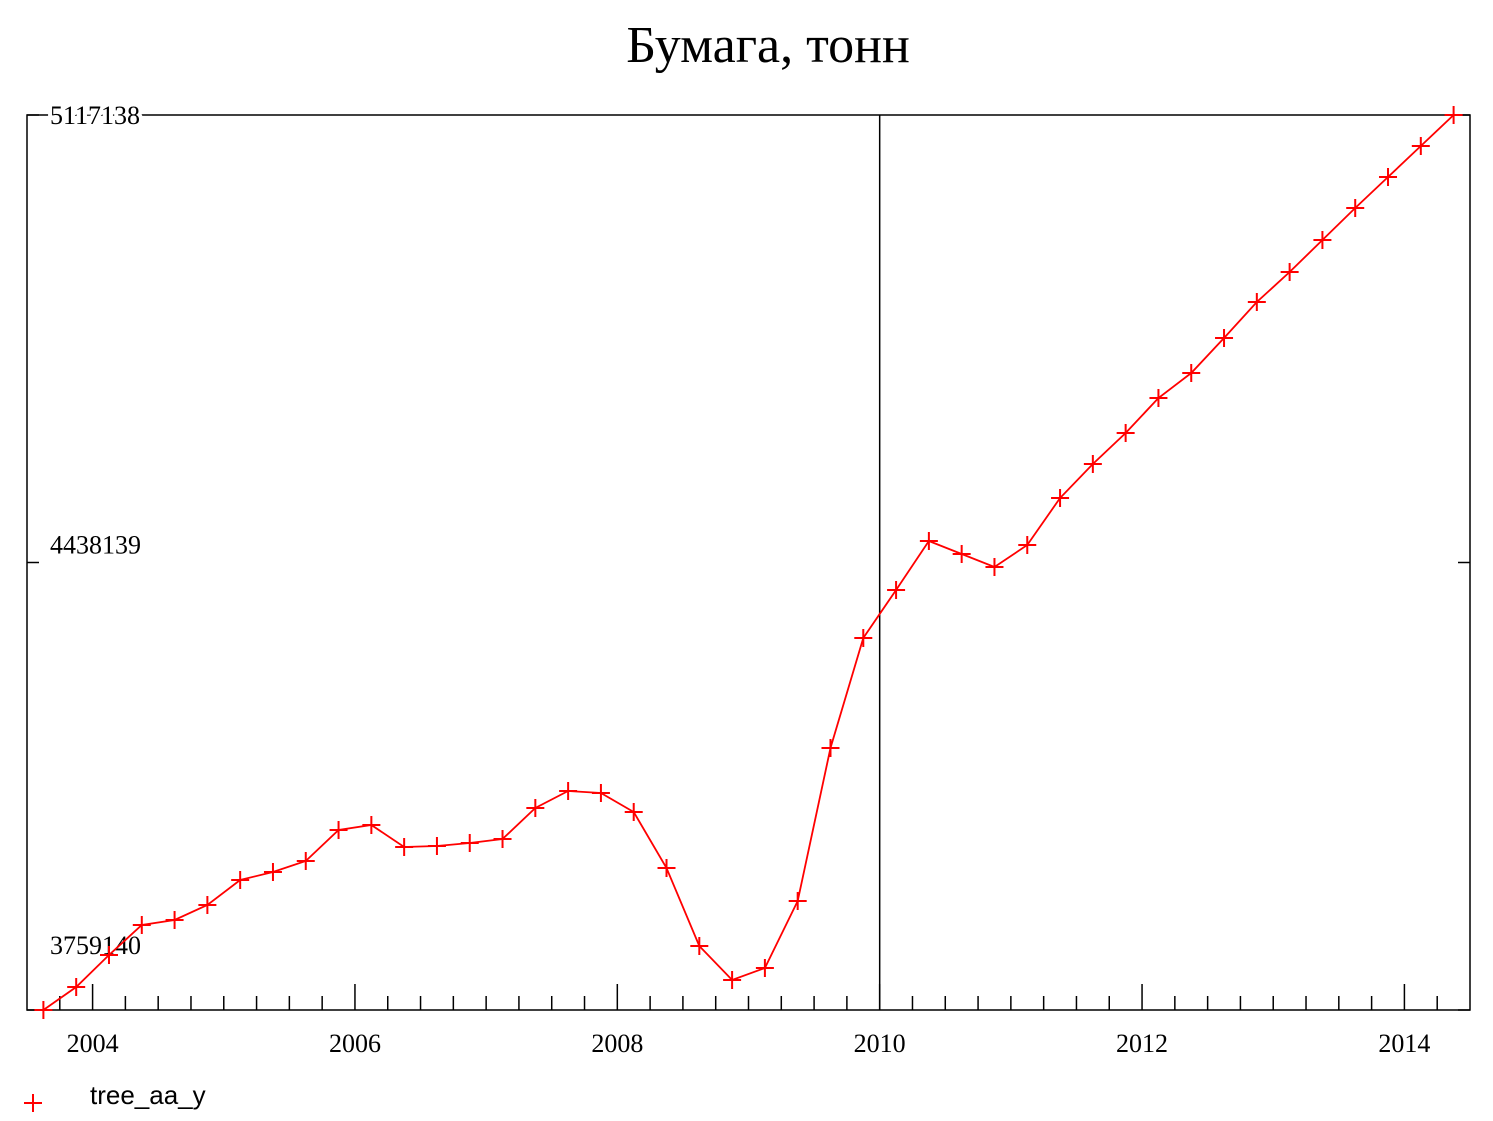  I want to click on x-tick-label: 2014, so click(1404, 1043).